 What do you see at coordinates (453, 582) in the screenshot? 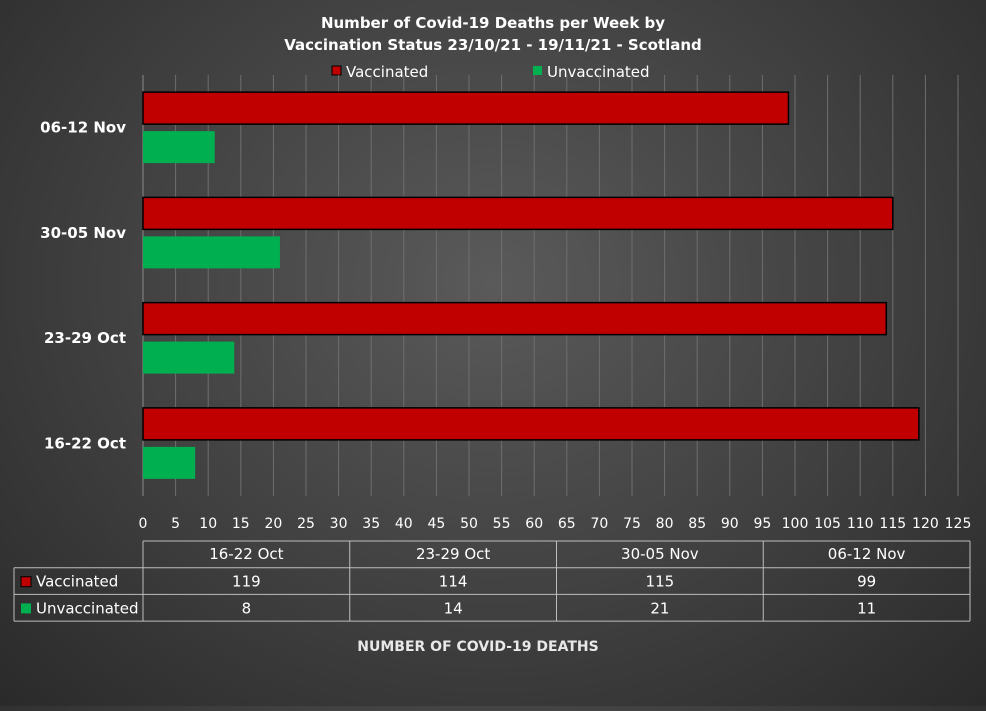
I see `table-cell: 114` at bounding box center [453, 582].